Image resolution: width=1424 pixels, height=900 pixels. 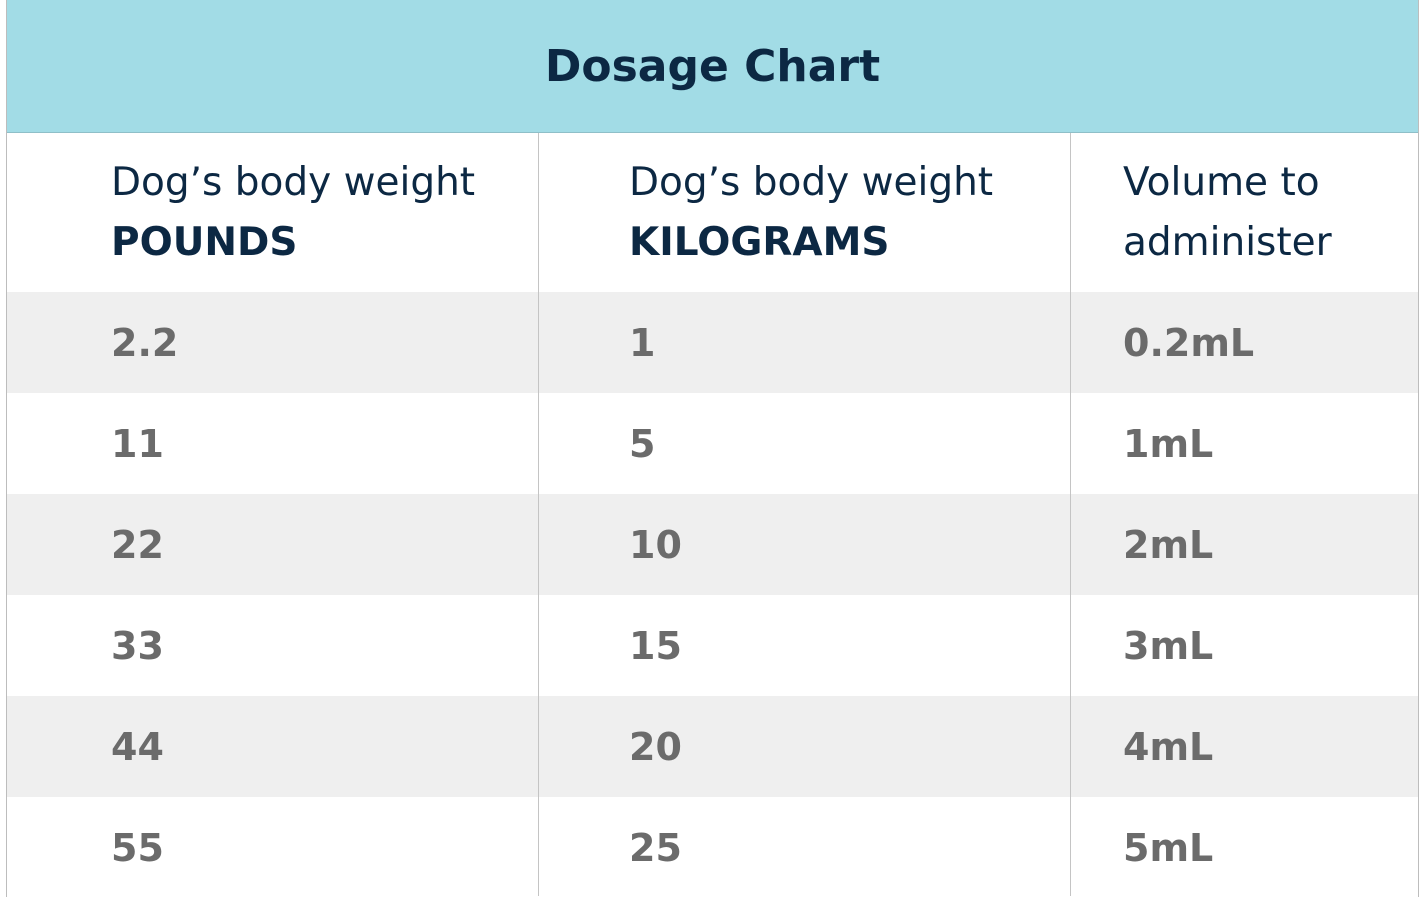 What do you see at coordinates (642, 443) in the screenshot?
I see `table-cell: 5` at bounding box center [642, 443].